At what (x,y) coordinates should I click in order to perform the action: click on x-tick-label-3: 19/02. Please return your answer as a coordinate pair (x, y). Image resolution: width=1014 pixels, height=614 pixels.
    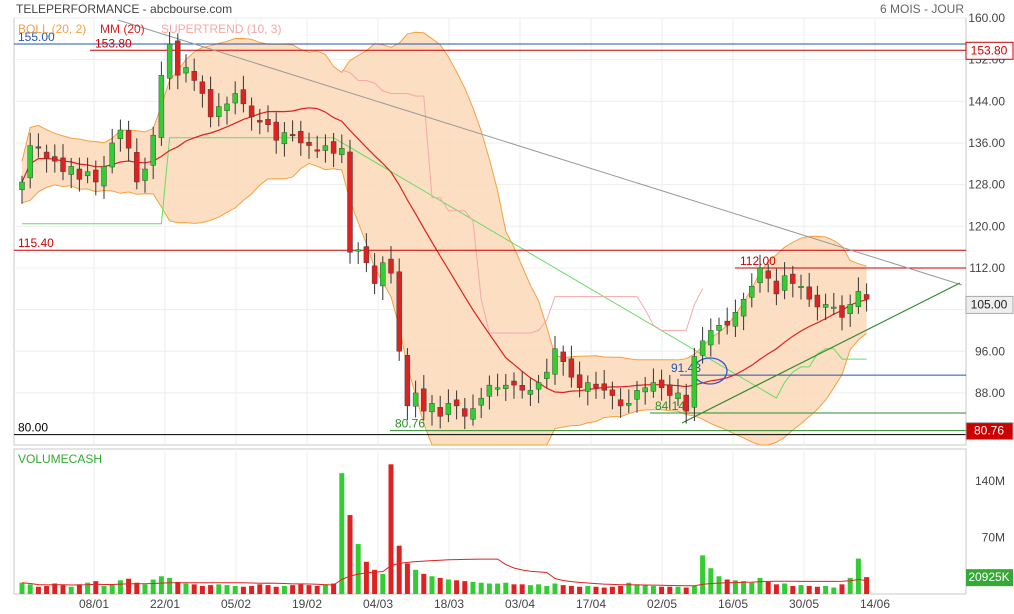
    Looking at the image, I should click on (307, 604).